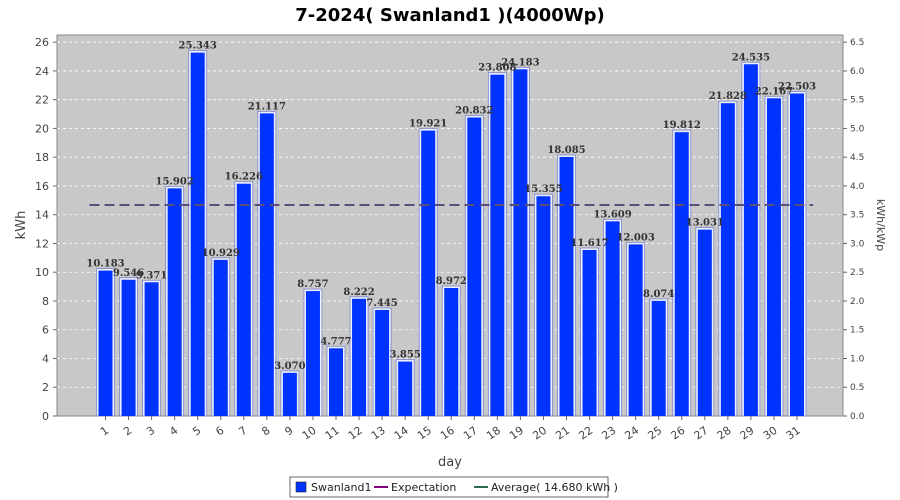 This screenshot has height=500, width=900. What do you see at coordinates (554, 487) in the screenshot?
I see `legend-entry: Average( 14.680 kWh )` at bounding box center [554, 487].